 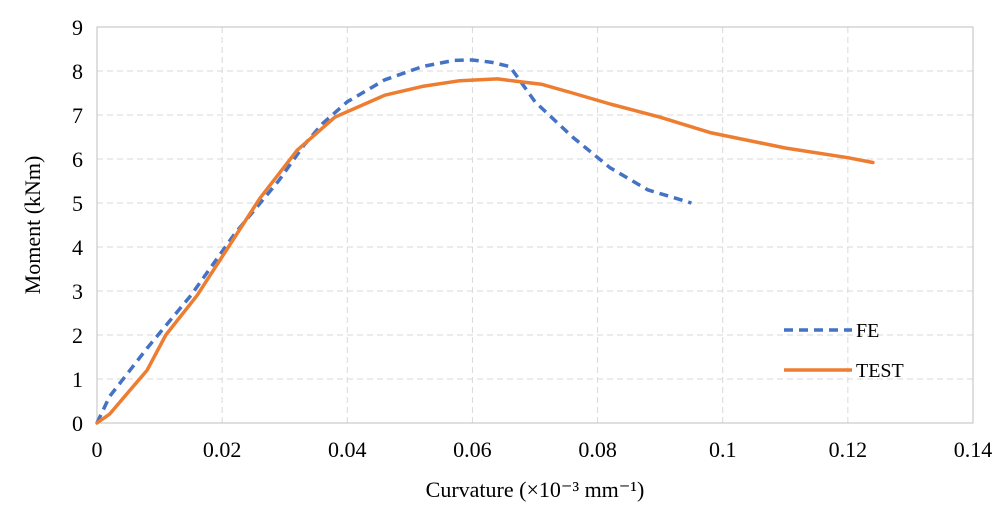 I want to click on y-tick-label: 4, so click(x=77, y=247).